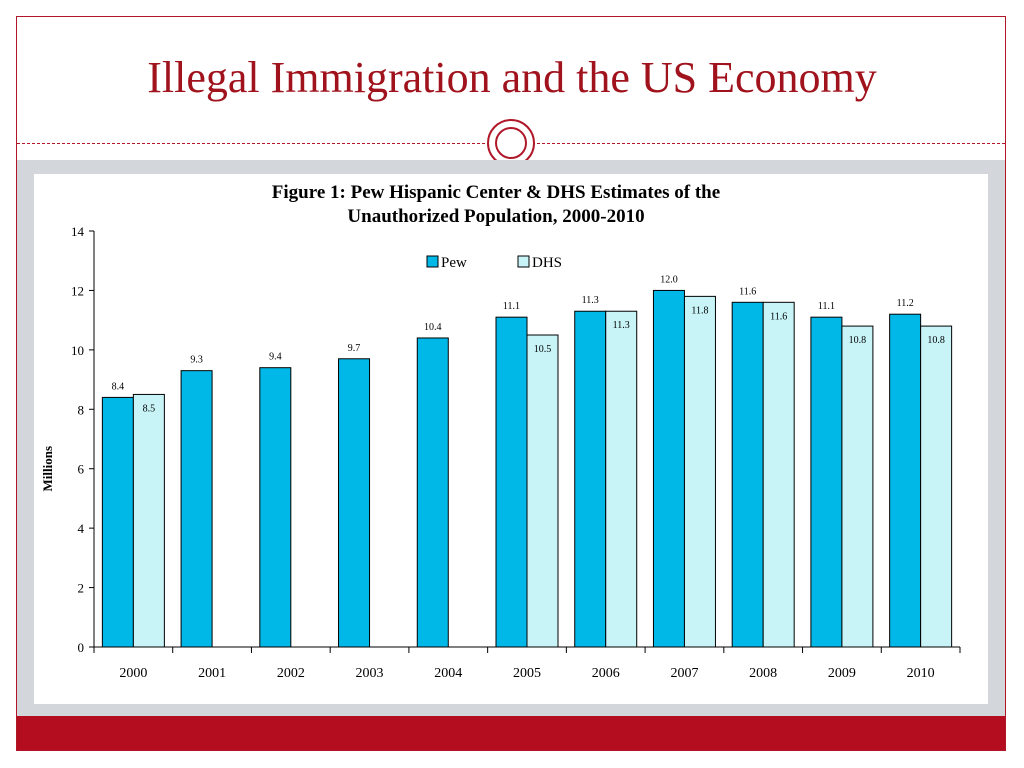  I want to click on x-tick-label: 2004, so click(448, 673).